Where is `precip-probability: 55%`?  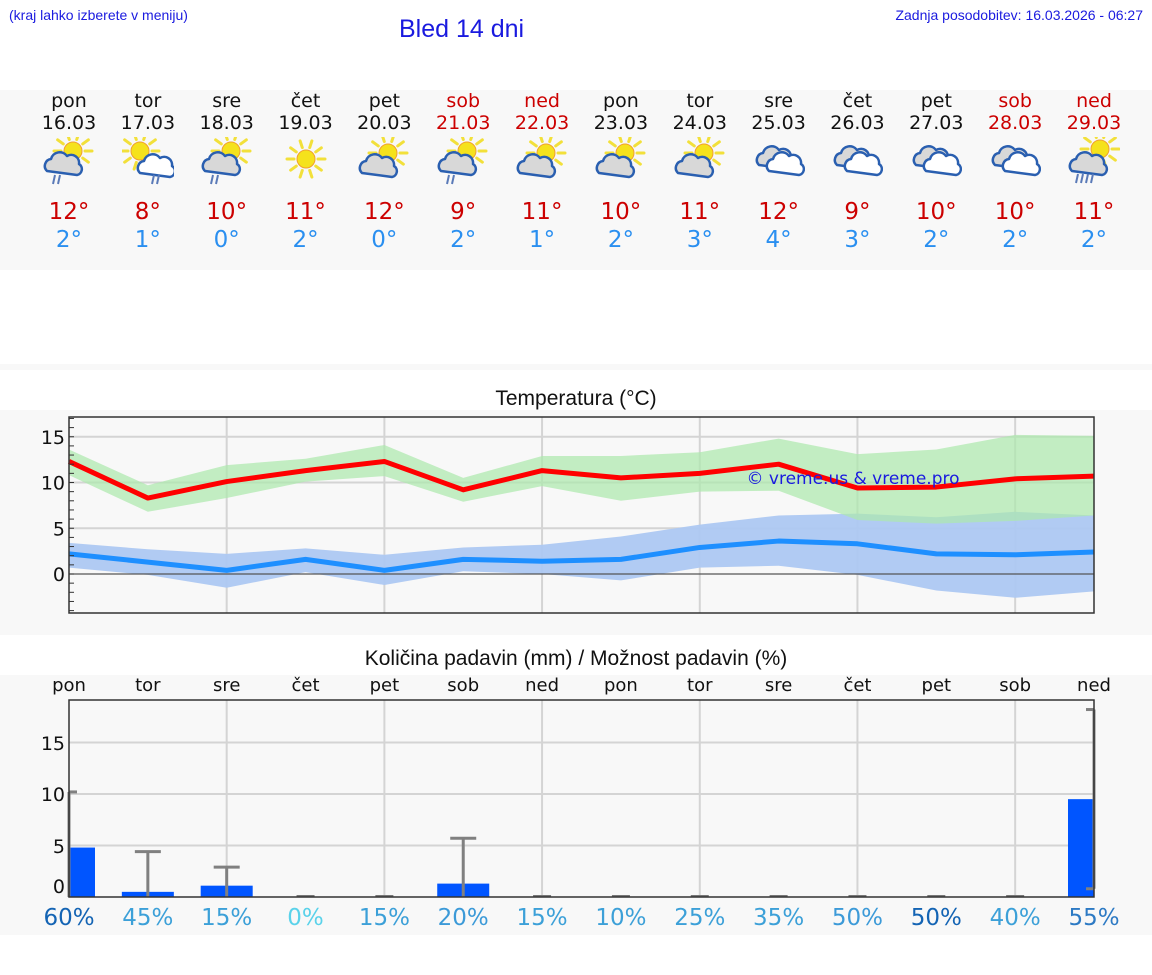
precip-probability: 55% is located at coordinates (1094, 918).